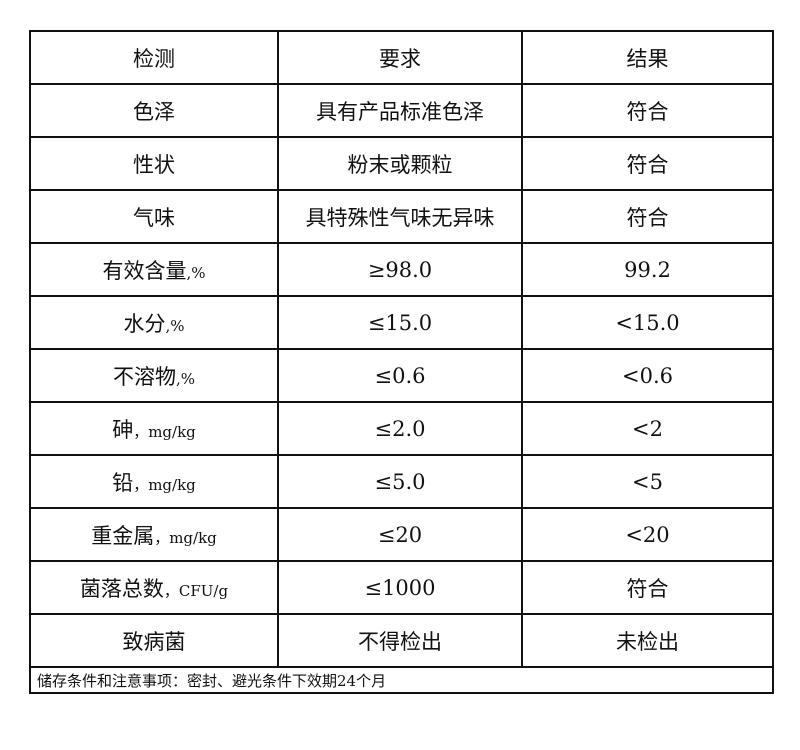  I want to click on table-row: 不溶物,% ≤0.6 <0.6, so click(401, 375).